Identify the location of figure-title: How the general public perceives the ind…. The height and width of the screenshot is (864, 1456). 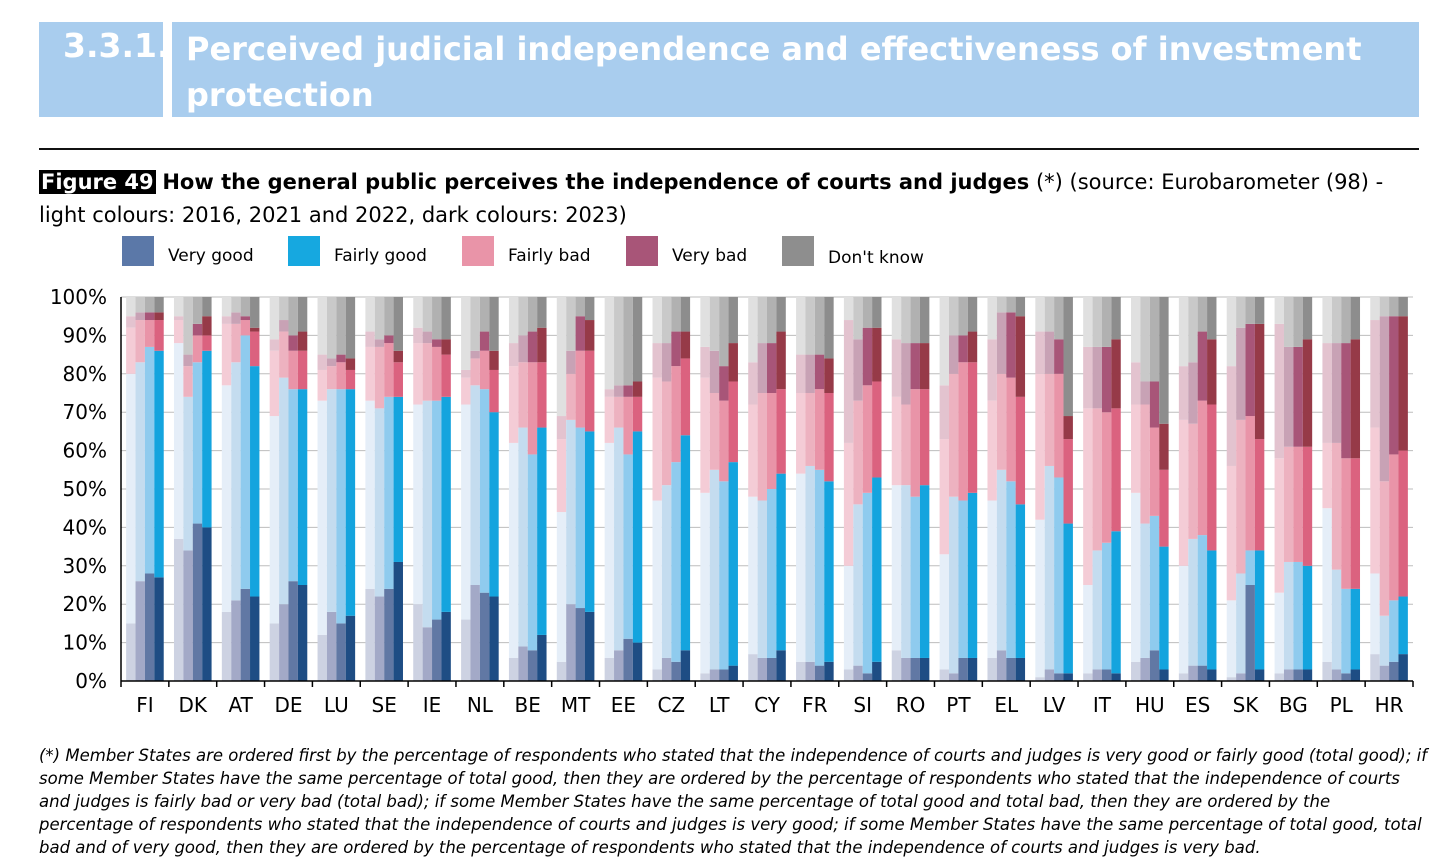
(596, 182).